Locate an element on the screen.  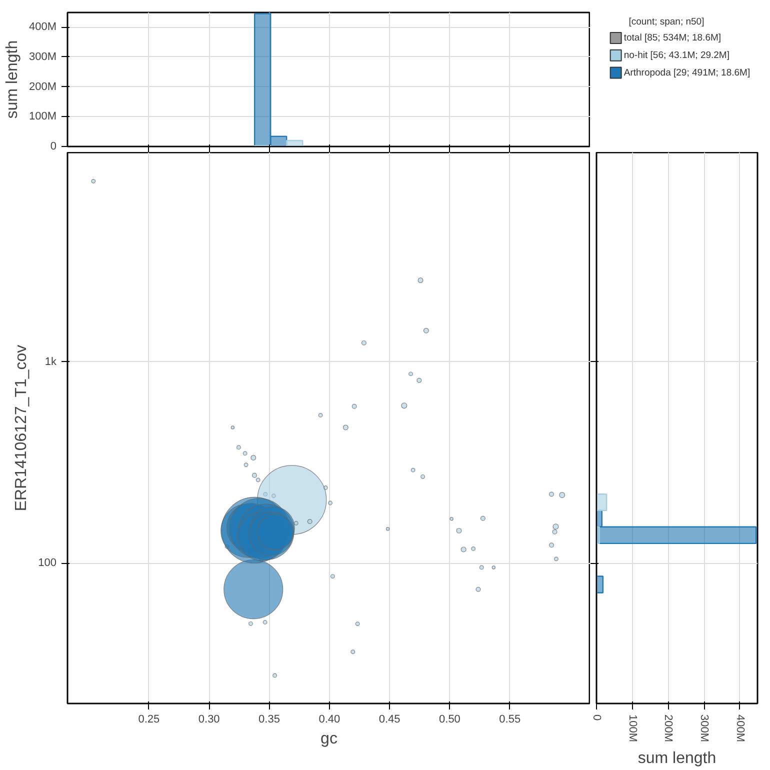
x-tick-label: 0.50 is located at coordinates (449, 720).